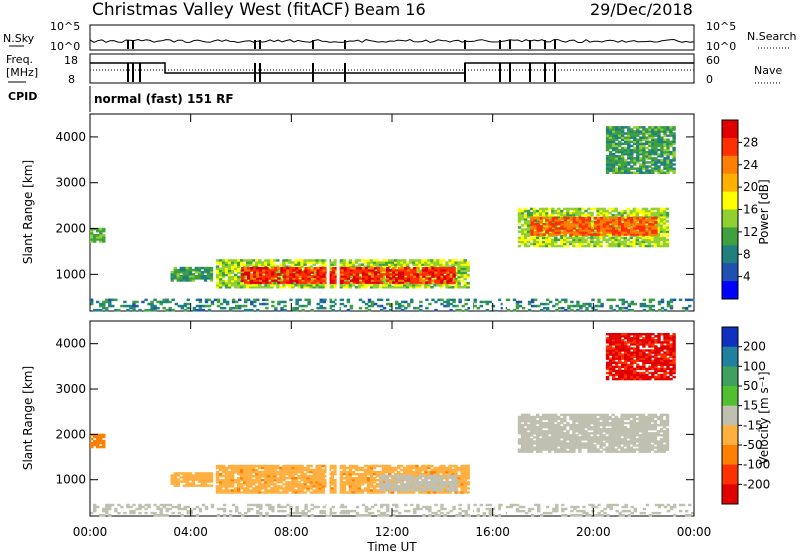 The height and width of the screenshot is (554, 800). Describe the element at coordinates (71, 60) in the screenshot. I see `freq-tick-top: 18` at that location.